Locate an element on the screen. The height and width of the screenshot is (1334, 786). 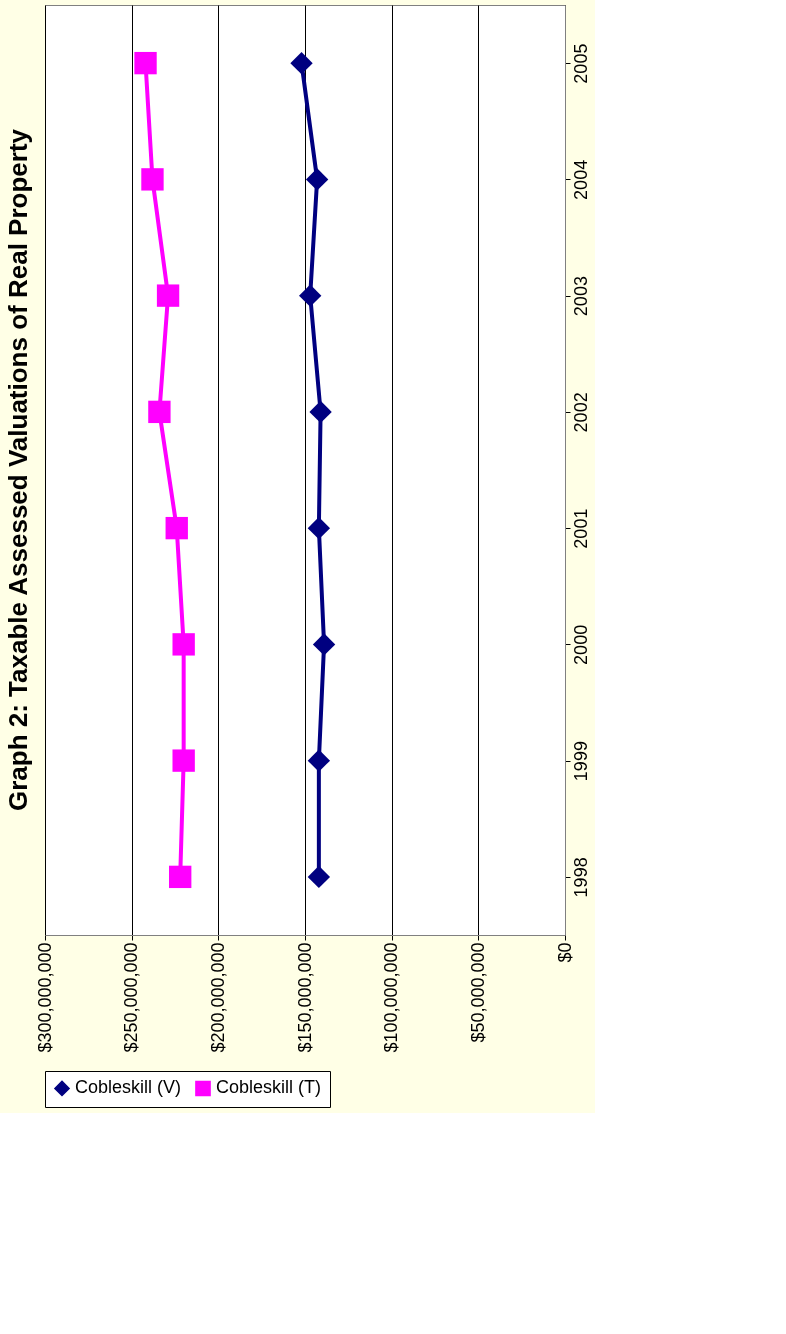
x-tick-label: $200,000,000 is located at coordinates (217, 997).